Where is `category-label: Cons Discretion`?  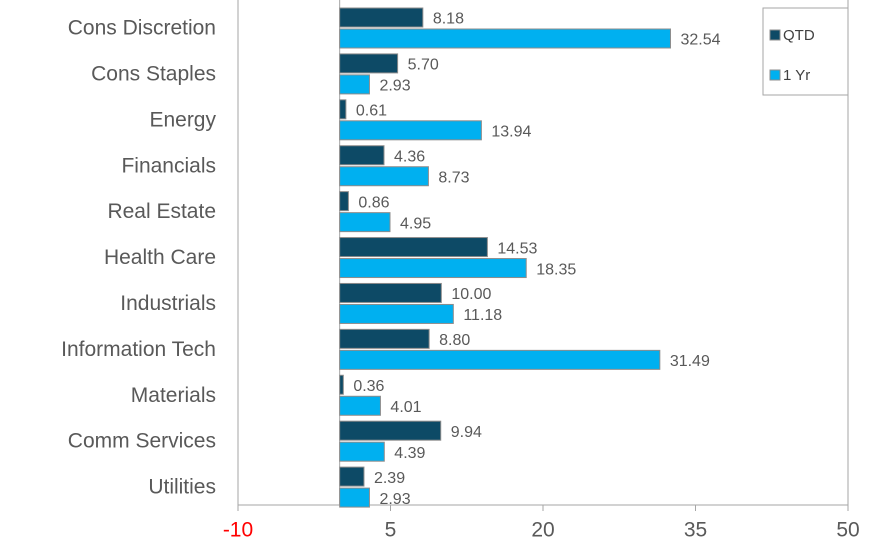 category-label: Cons Discretion is located at coordinates (142, 28).